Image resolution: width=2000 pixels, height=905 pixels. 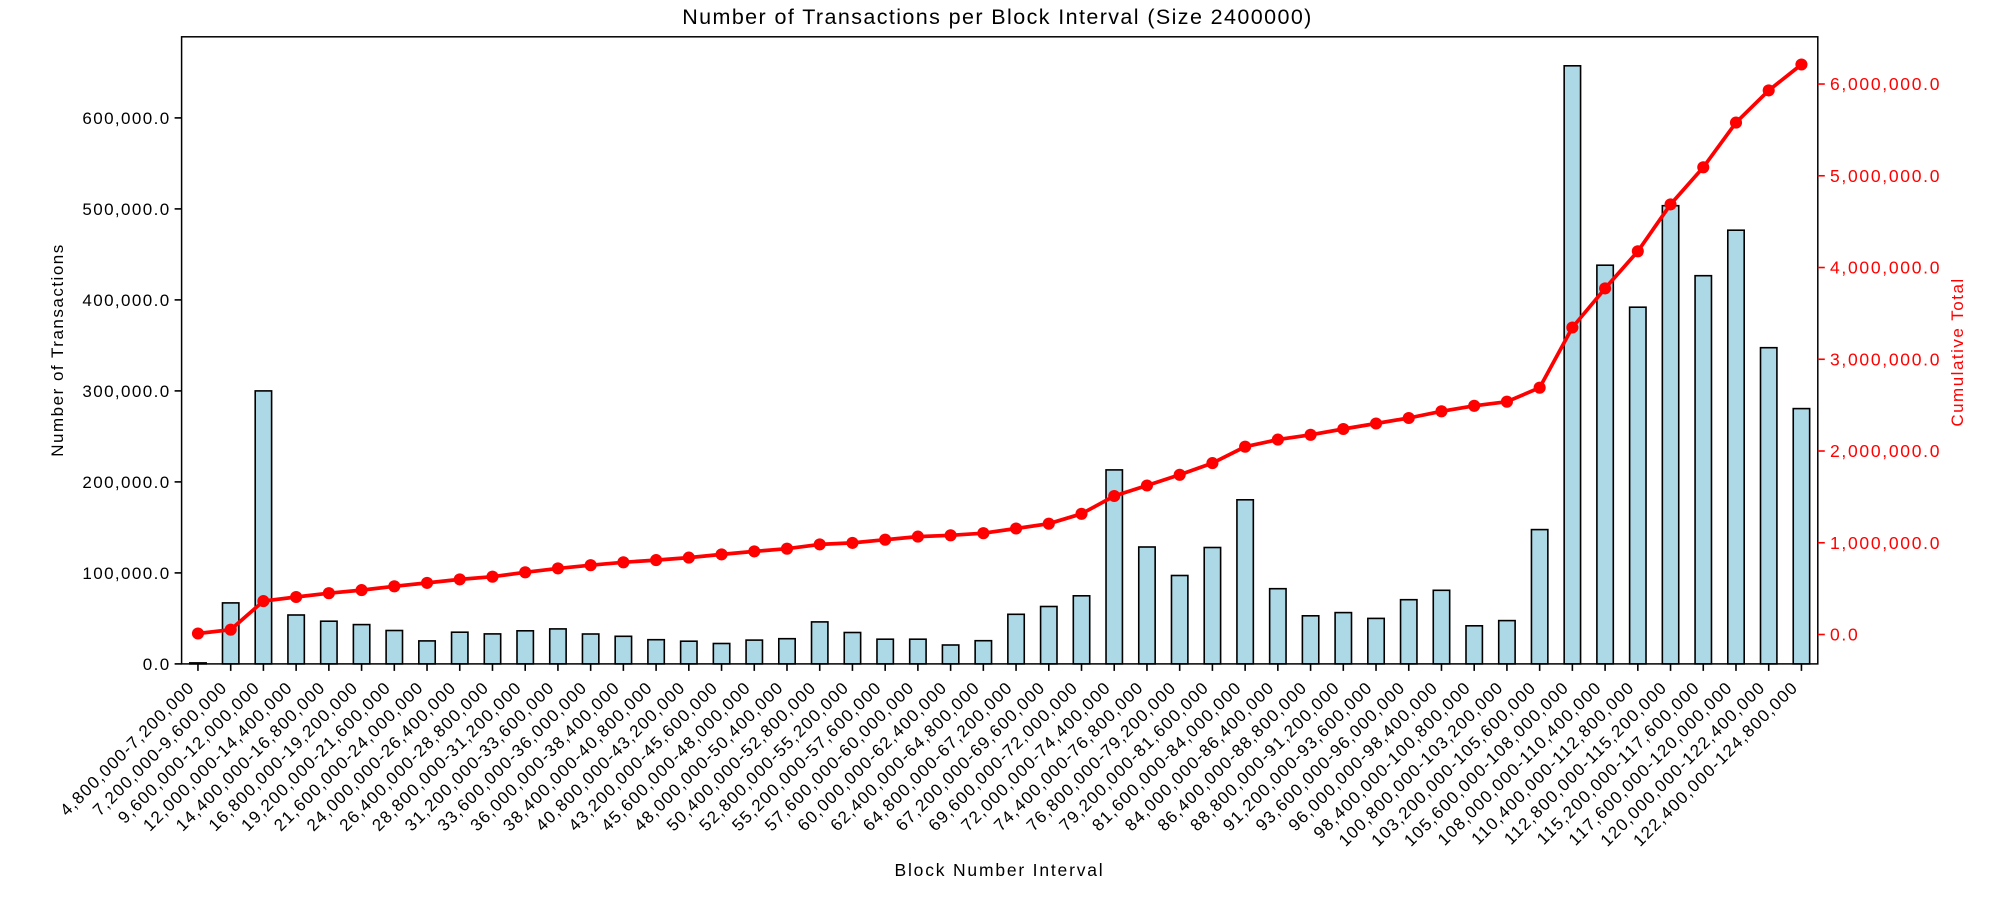 What do you see at coordinates (1957, 351) in the screenshot?
I see `svg-text: Cumulative Total` at bounding box center [1957, 351].